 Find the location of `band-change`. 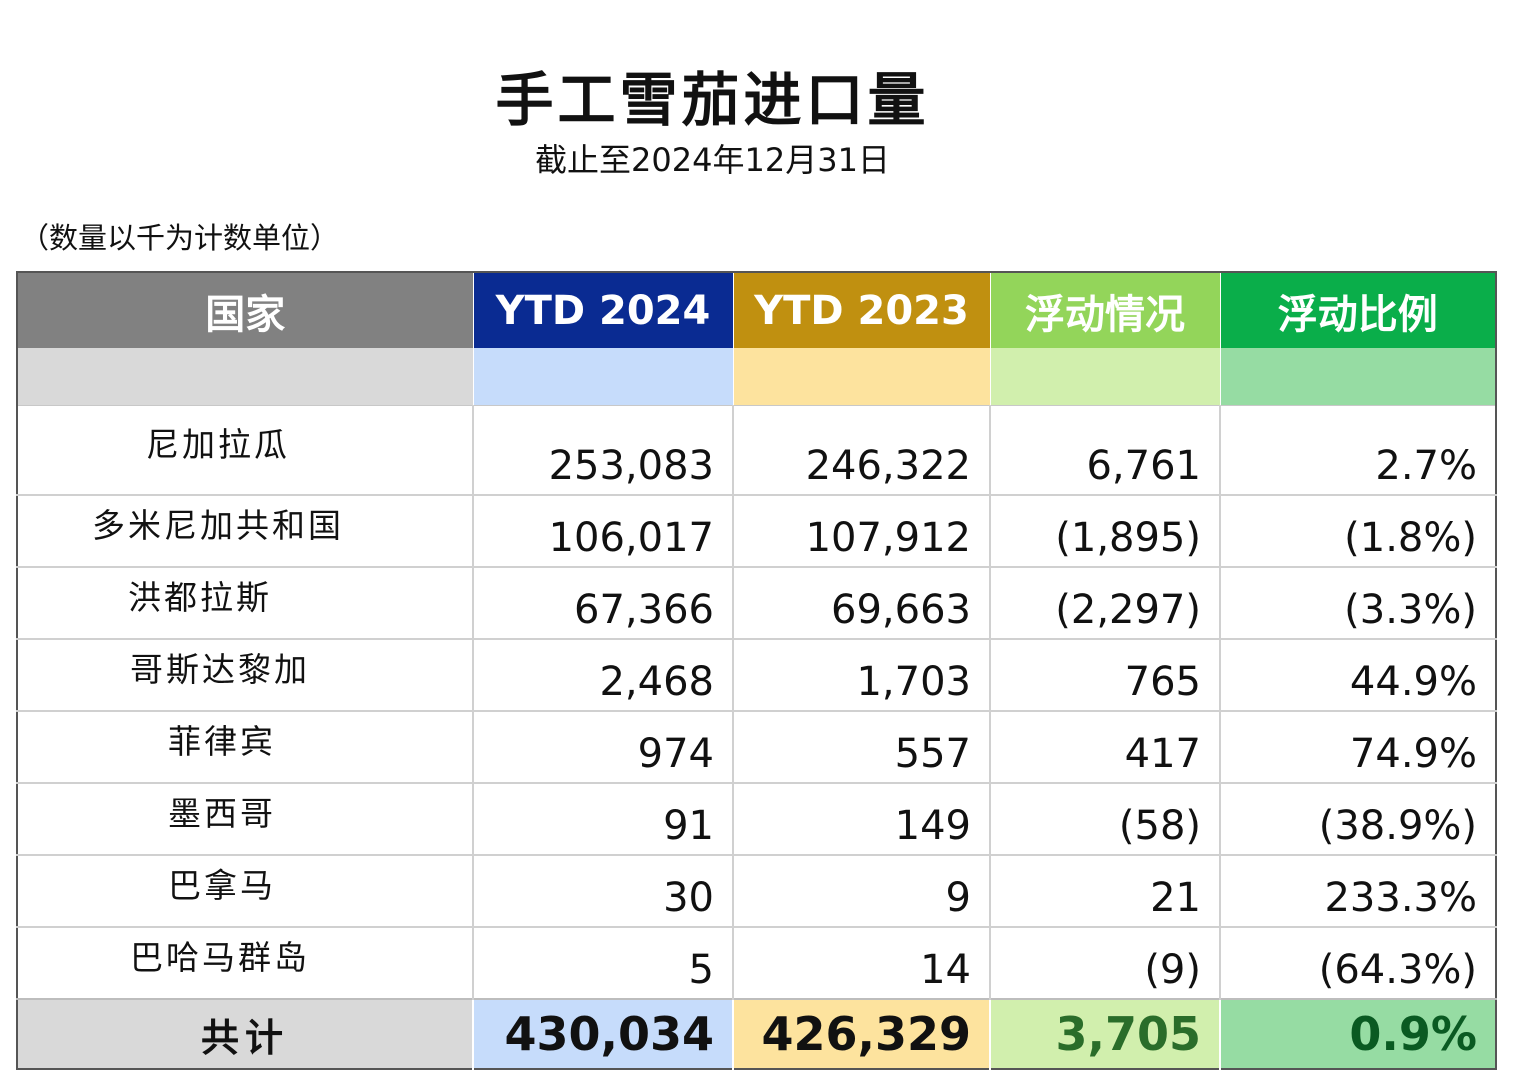

band-change is located at coordinates (1104, 377).